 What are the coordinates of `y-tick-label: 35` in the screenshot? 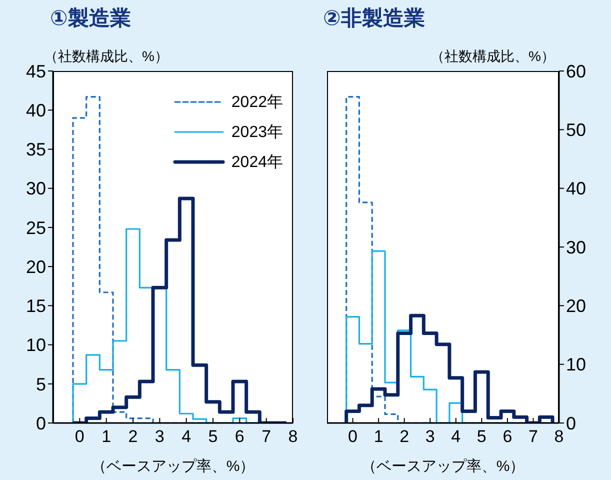 It's located at (36, 150).